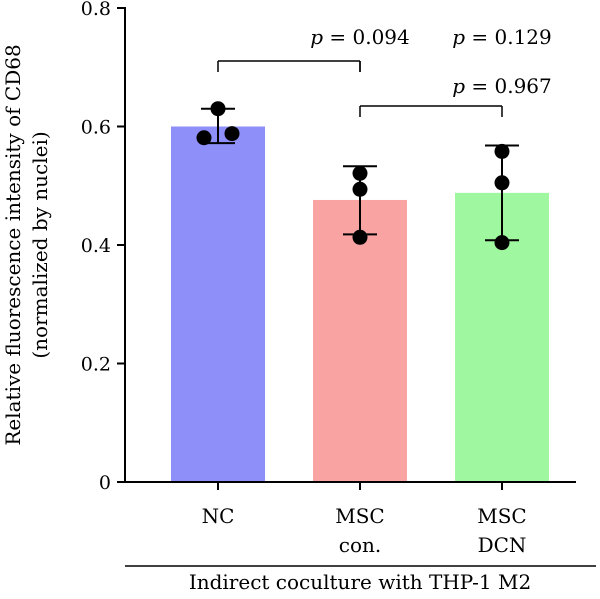 This screenshot has height=599, width=600. I want to click on p-value-label-2: p = 0.129, so click(502, 37).